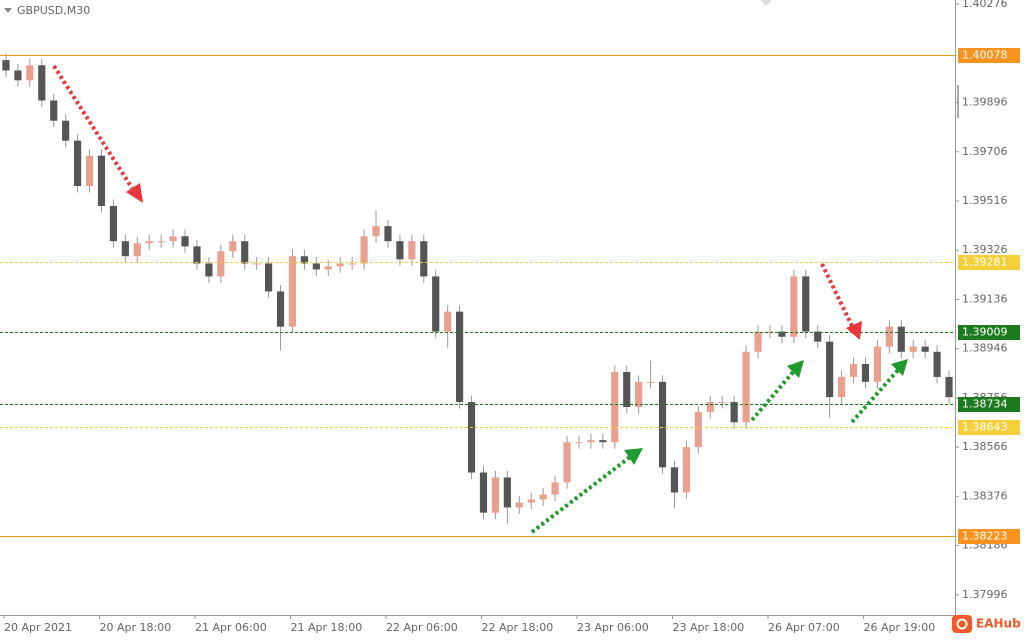  I want to click on arrow-down, so click(93, 127).